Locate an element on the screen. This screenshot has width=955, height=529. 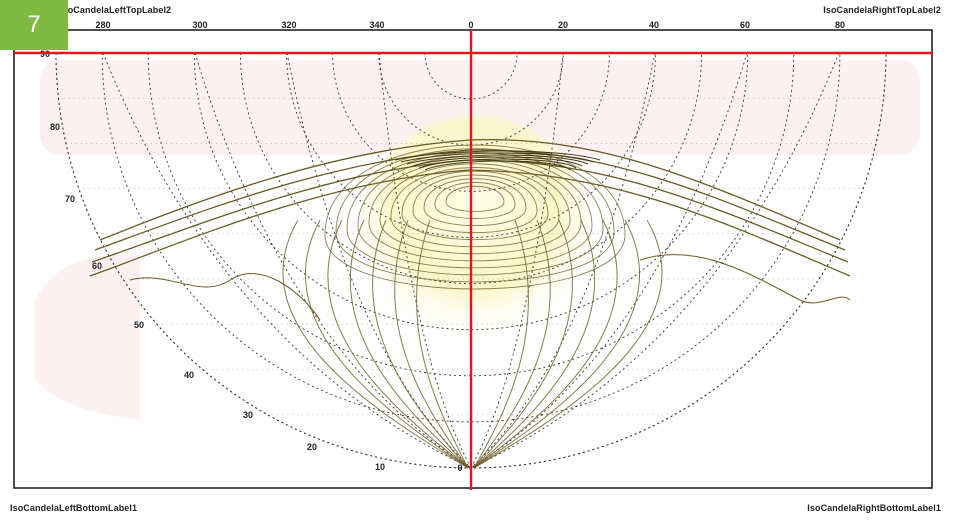
elevation-tick-label: 40 is located at coordinates (189, 375).